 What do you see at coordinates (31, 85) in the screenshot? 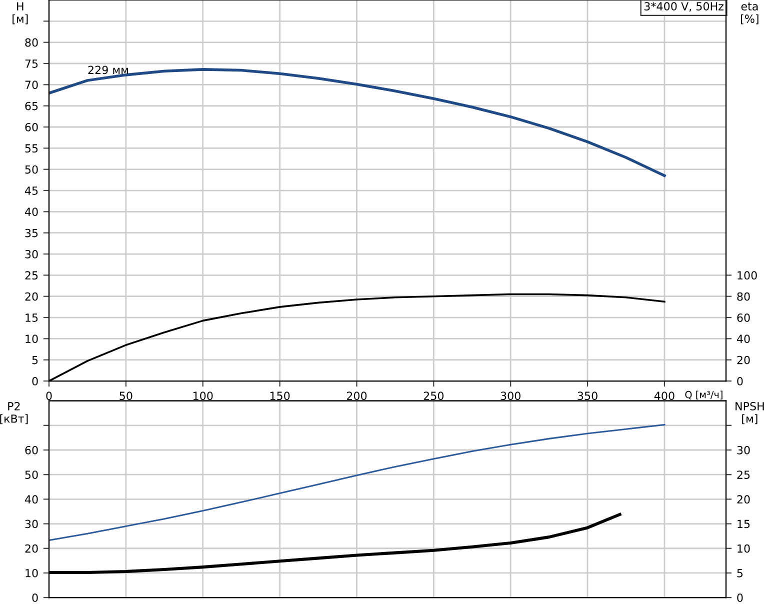
I see `y-tick-label: 70` at bounding box center [31, 85].